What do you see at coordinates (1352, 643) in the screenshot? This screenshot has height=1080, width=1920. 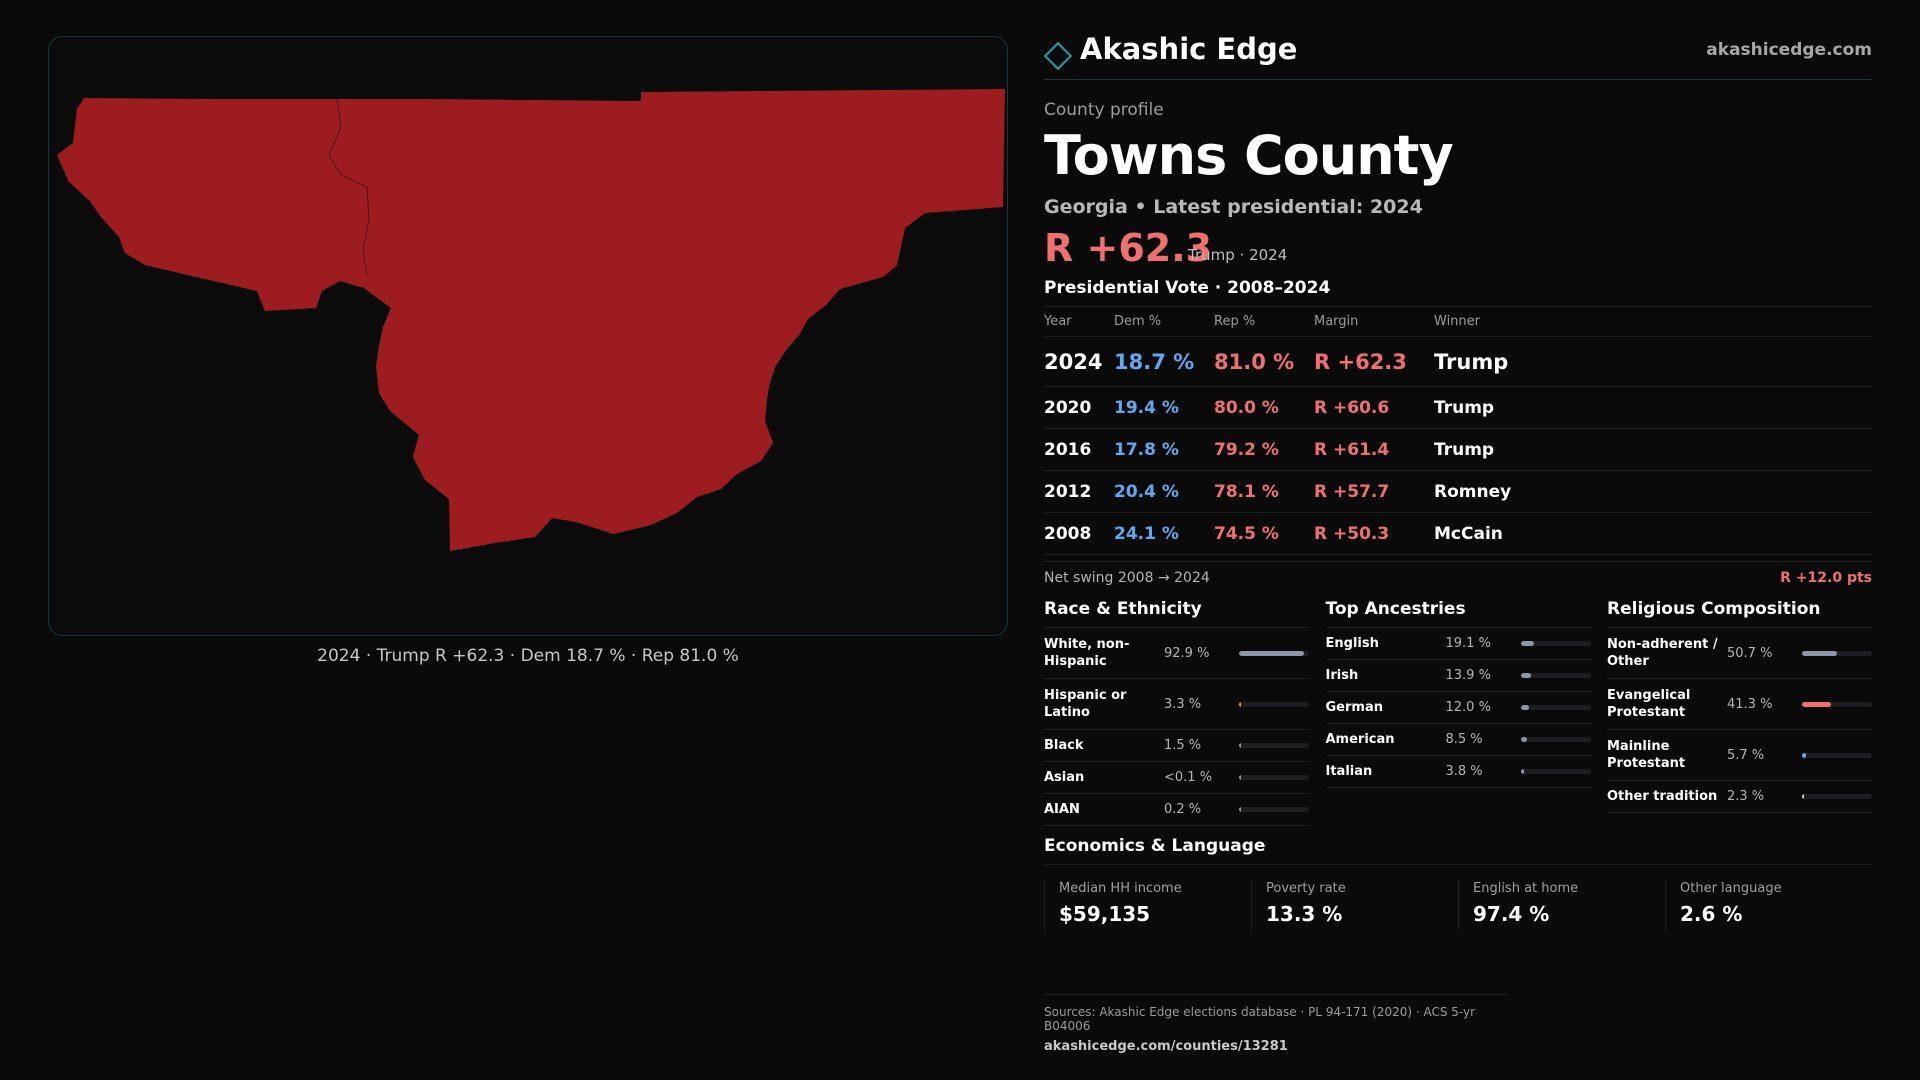 I see `ancestry-label: English` at bounding box center [1352, 643].